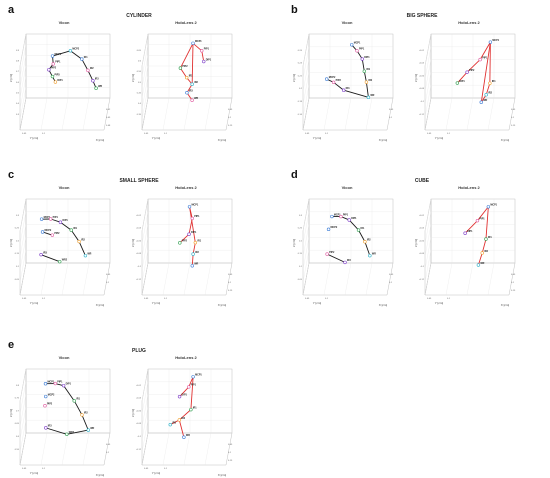 The image size is (550, 478). Describe the element at coordinates (300, 64) in the screenshot. I see `z-tick-label: 0.24` at that location.